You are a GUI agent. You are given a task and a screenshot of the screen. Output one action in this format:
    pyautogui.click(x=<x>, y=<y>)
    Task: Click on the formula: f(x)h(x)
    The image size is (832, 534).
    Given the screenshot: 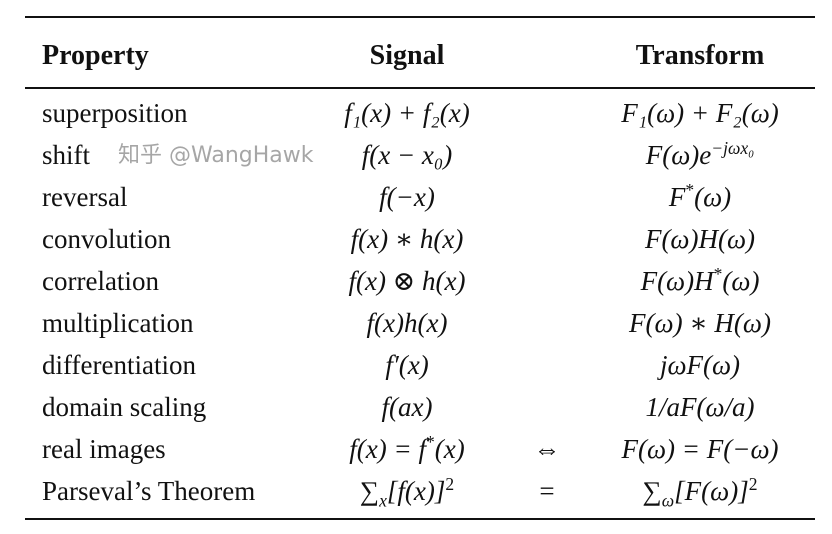 What is the action you would take?
    pyautogui.click(x=407, y=323)
    